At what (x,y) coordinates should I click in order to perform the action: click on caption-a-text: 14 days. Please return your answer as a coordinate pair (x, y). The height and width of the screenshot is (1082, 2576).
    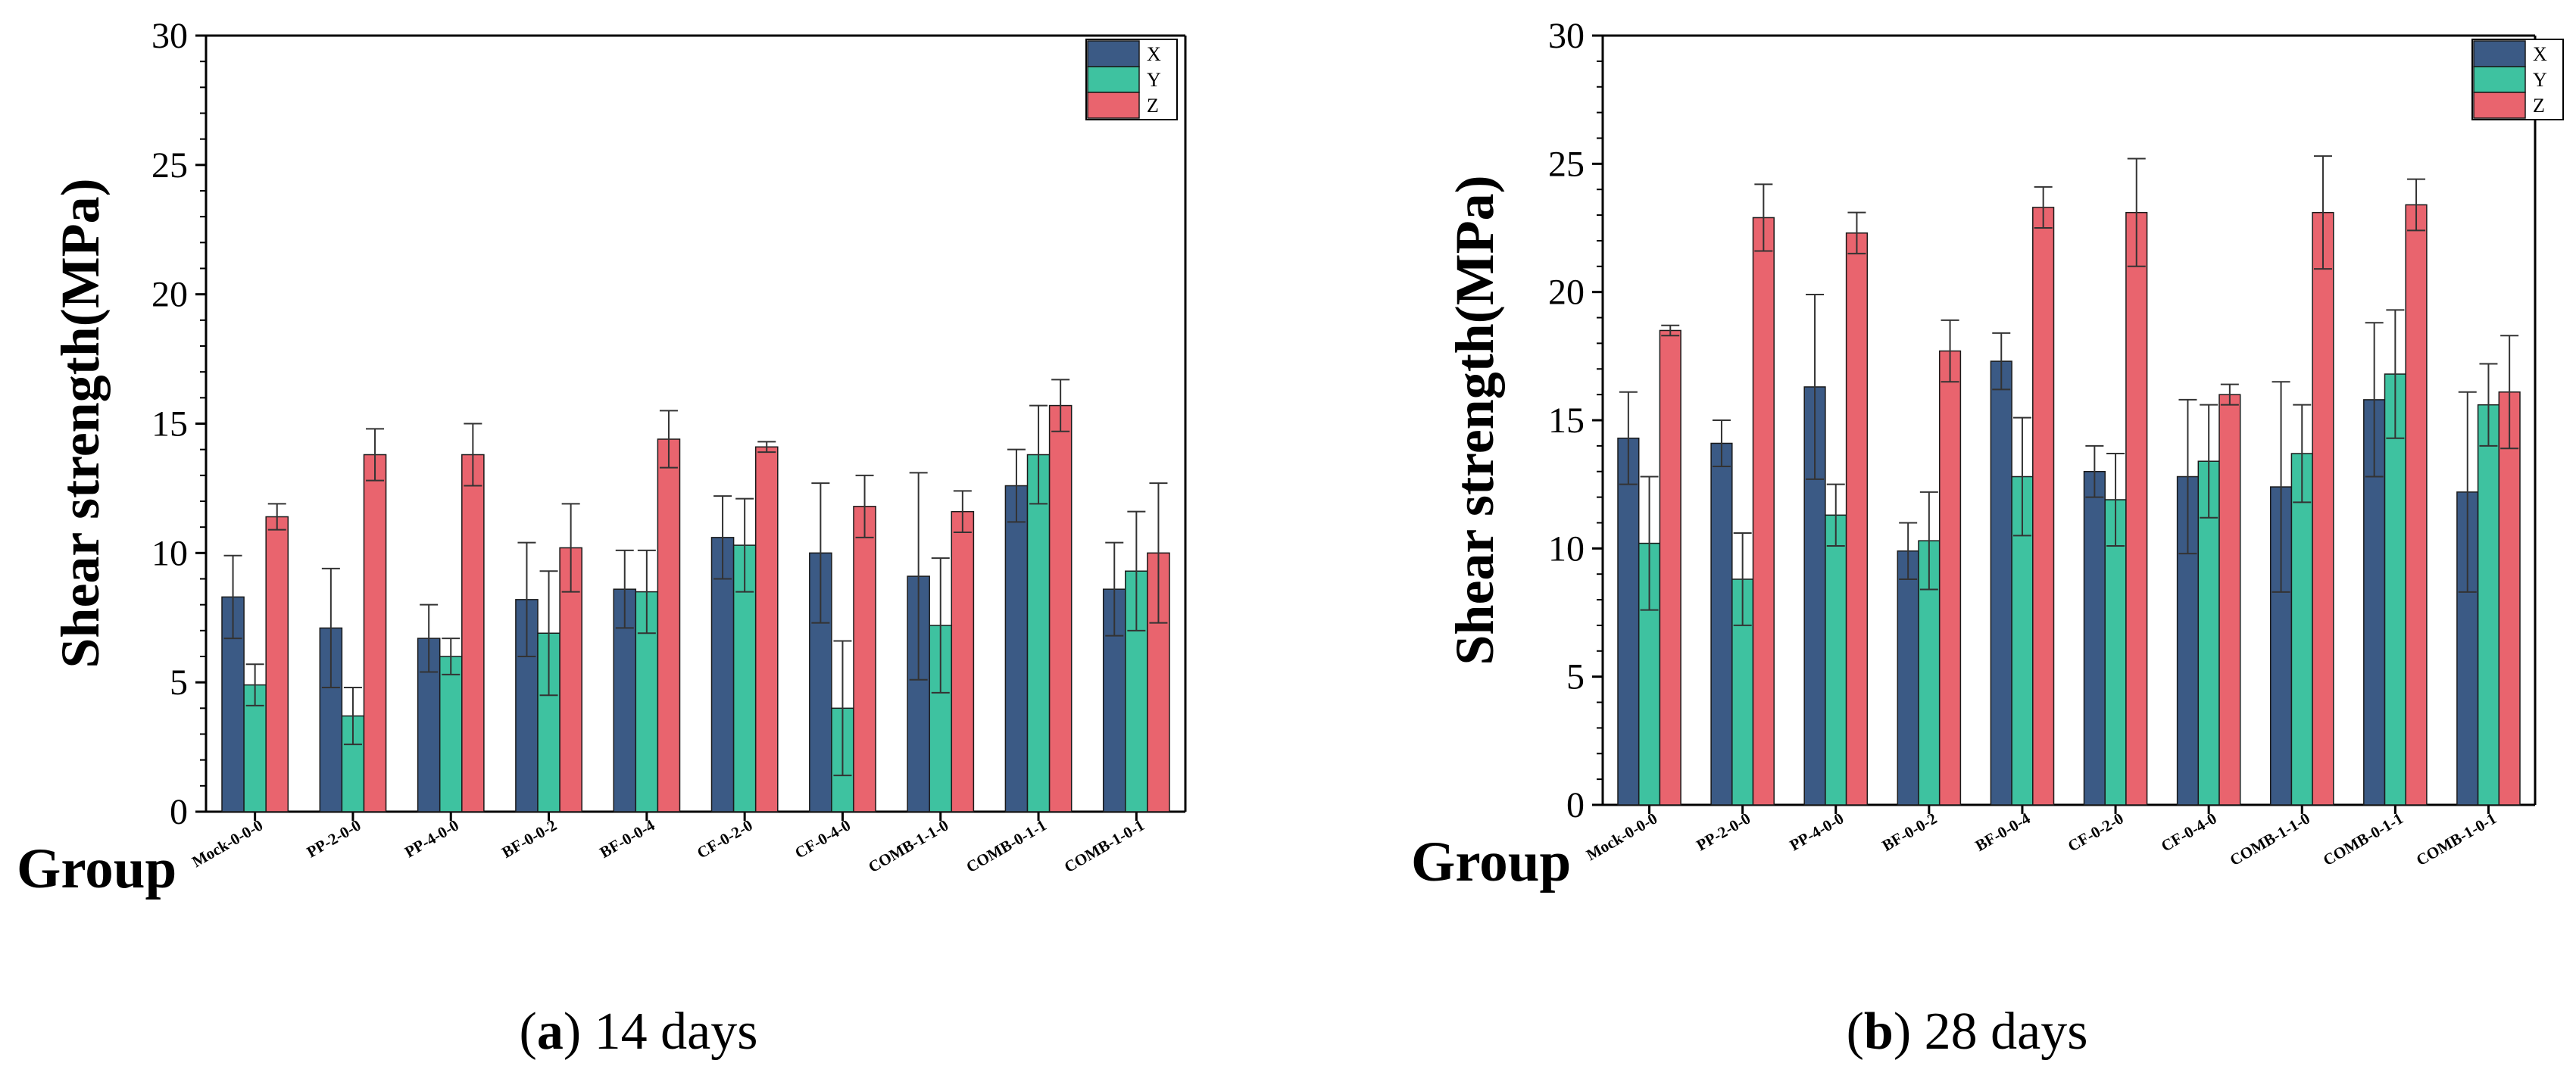
    Looking at the image, I should click on (669, 1031).